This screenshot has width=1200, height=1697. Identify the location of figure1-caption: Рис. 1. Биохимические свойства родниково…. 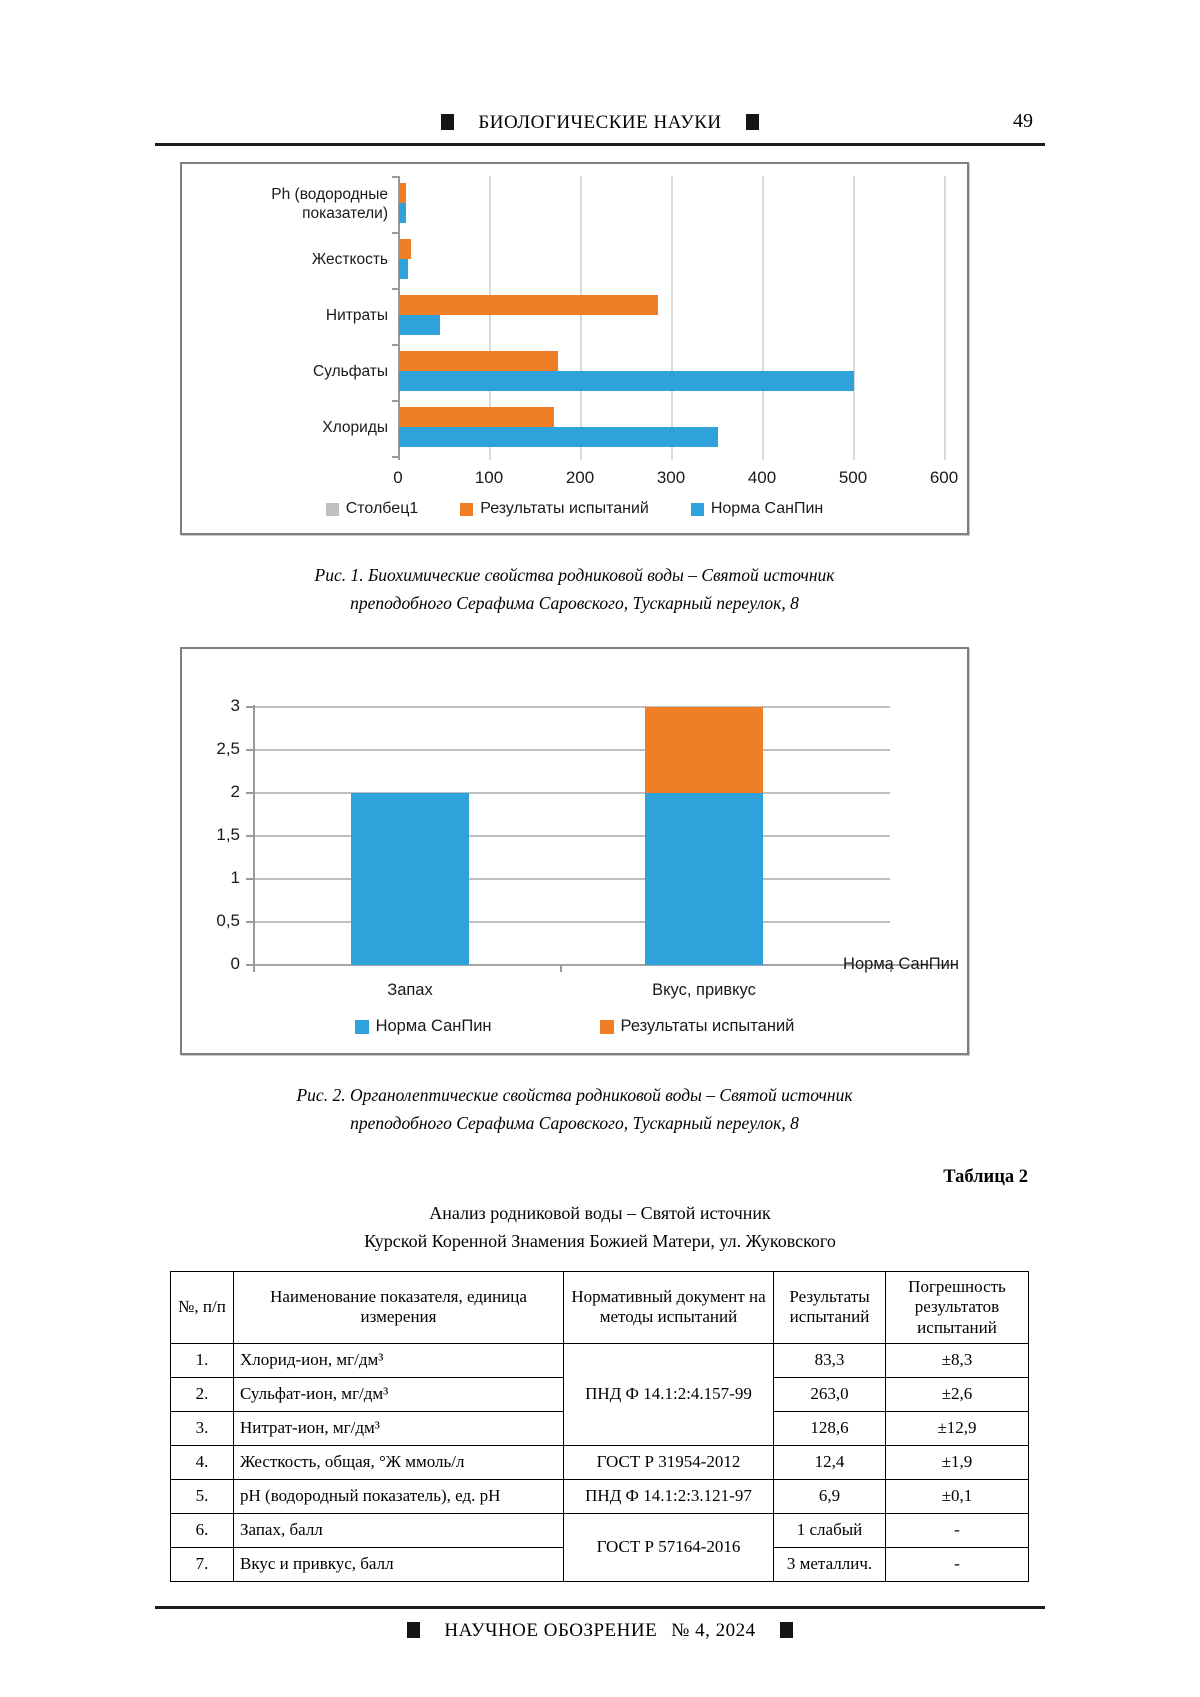
(574, 589).